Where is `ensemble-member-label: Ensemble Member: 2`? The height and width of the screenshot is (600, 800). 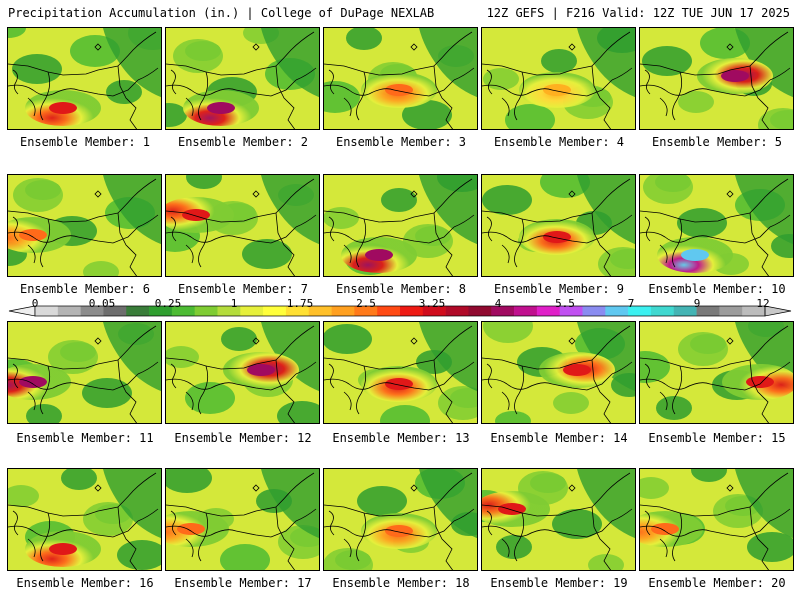 ensemble-member-label: Ensemble Member: 2 is located at coordinates (243, 142).